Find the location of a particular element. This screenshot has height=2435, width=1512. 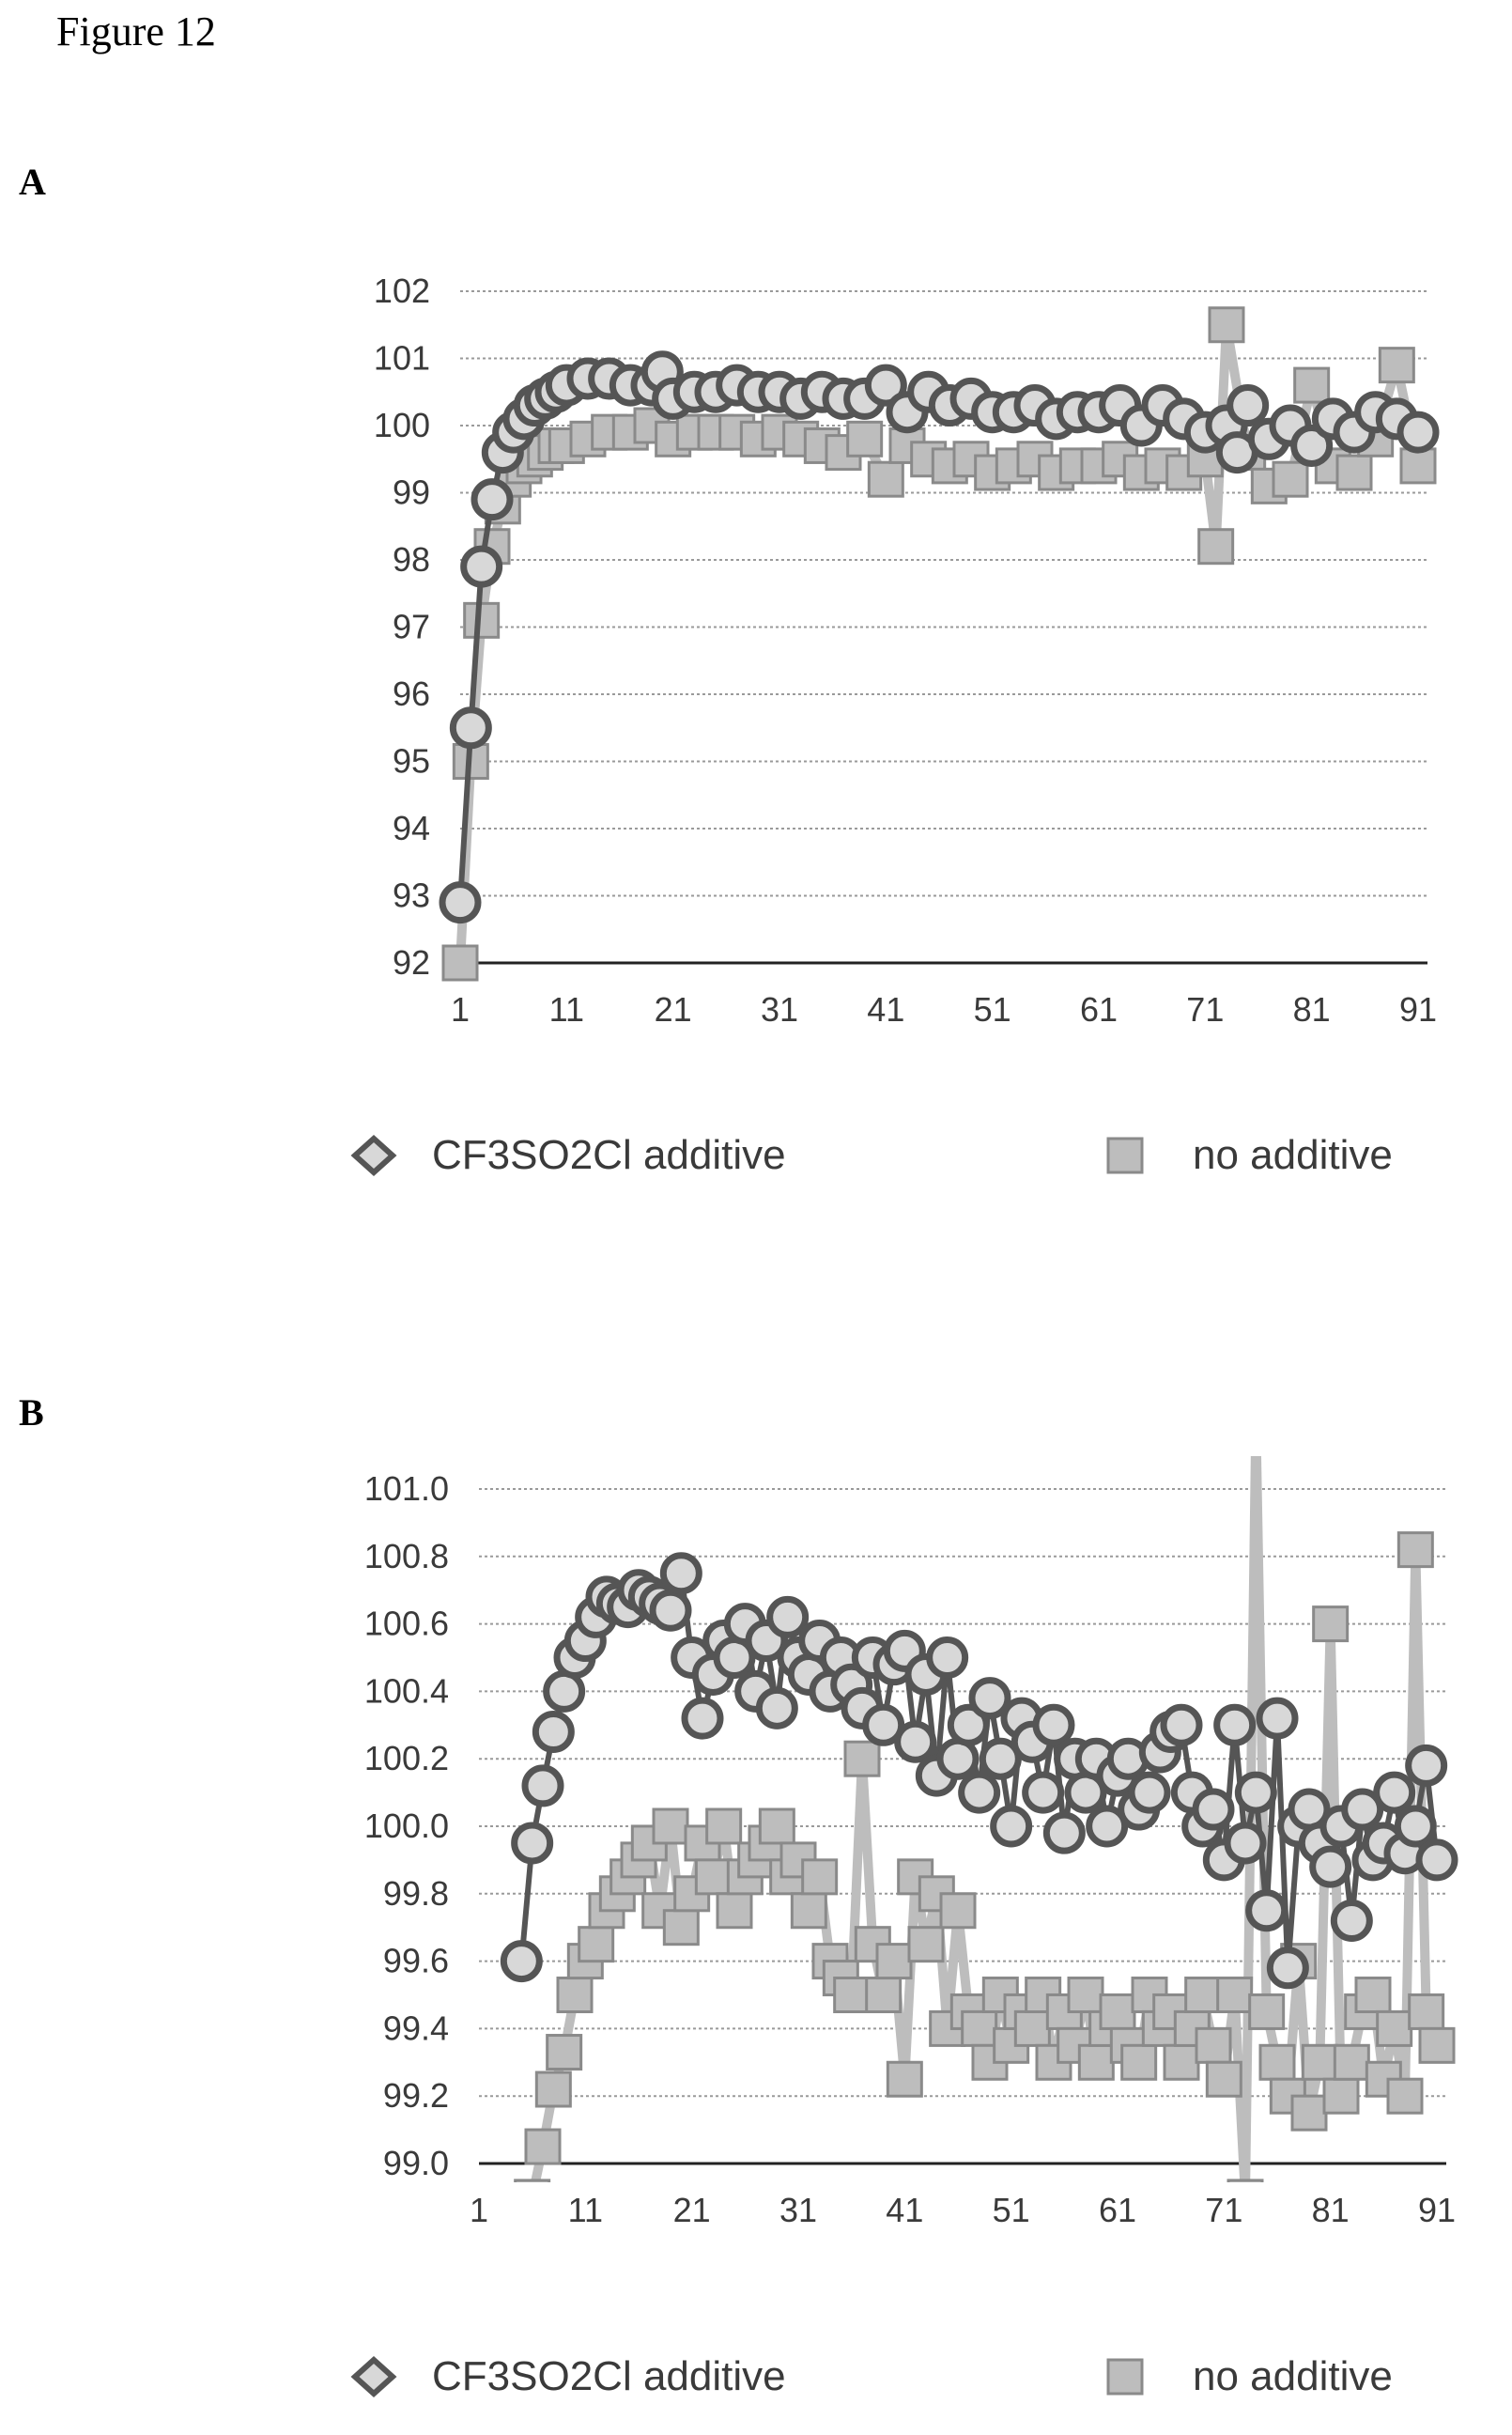

y-tick-label: 99 is located at coordinates (411, 492).